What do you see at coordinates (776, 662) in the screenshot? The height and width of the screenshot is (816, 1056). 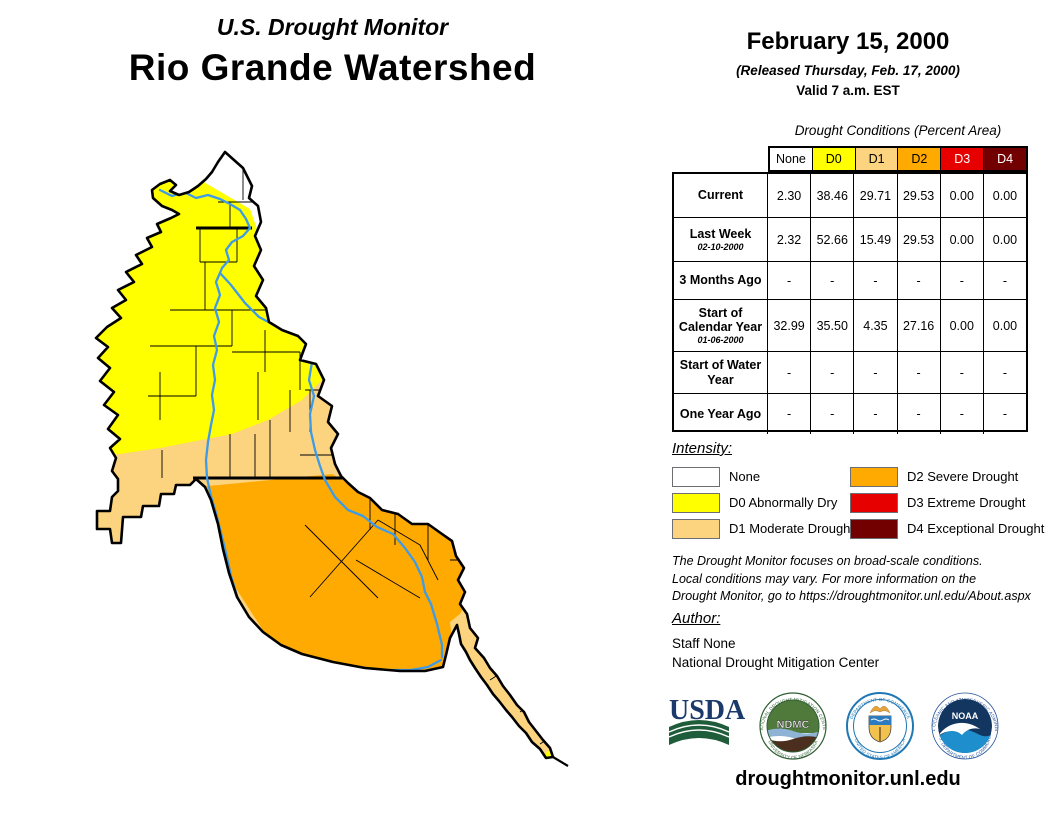 I see `author-organization: National Drought Mitigation Center` at bounding box center [776, 662].